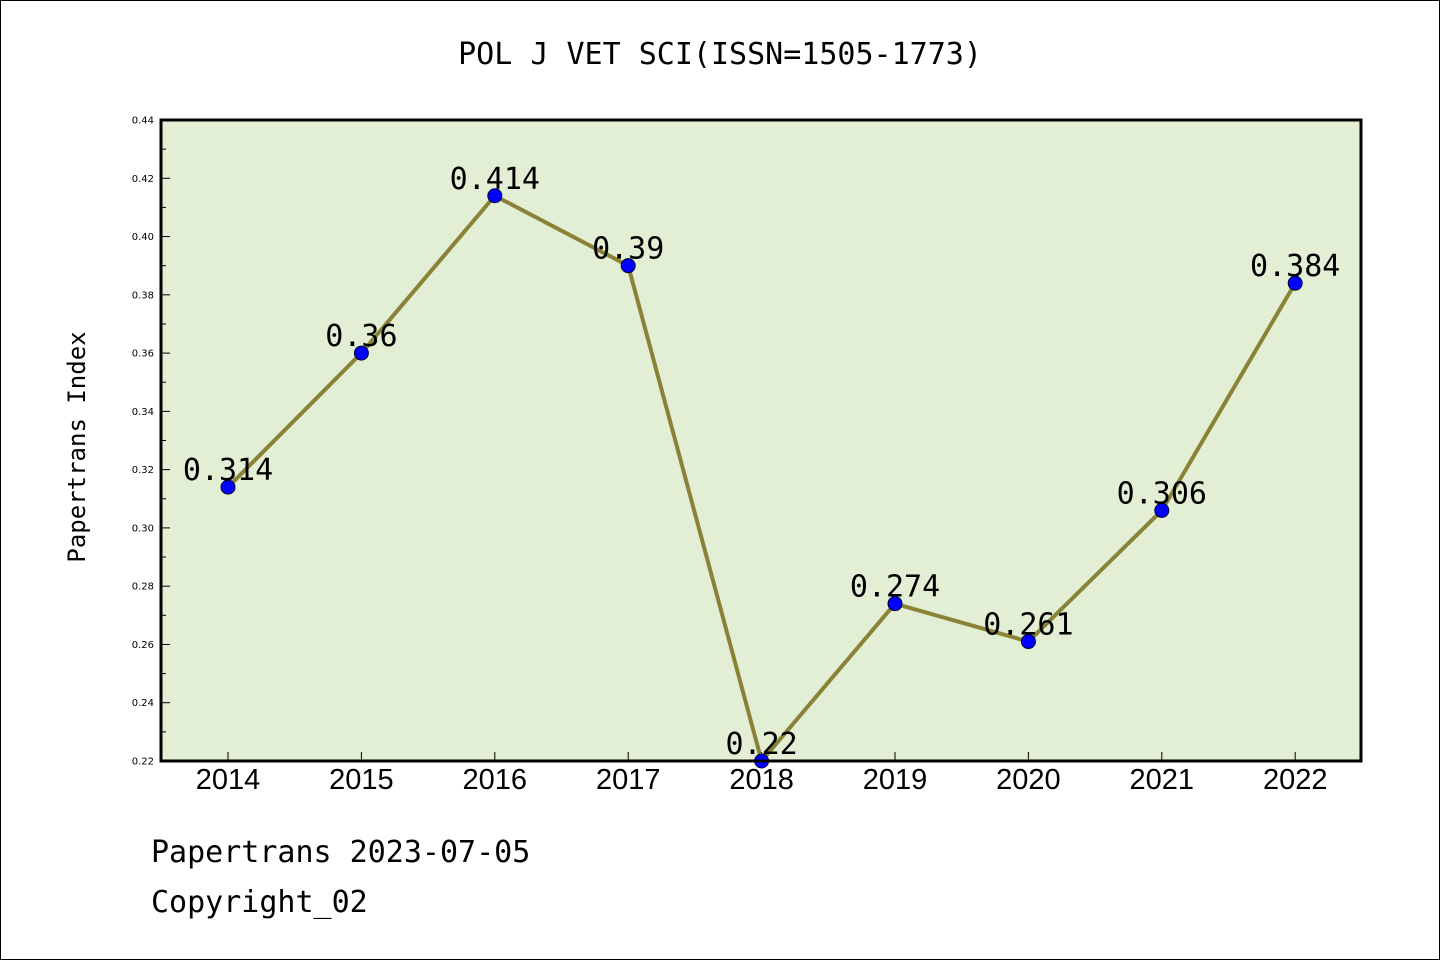 Image resolution: width=1440 pixels, height=960 pixels. What do you see at coordinates (1028, 780) in the screenshot?
I see `x-tick-label: 2020` at bounding box center [1028, 780].